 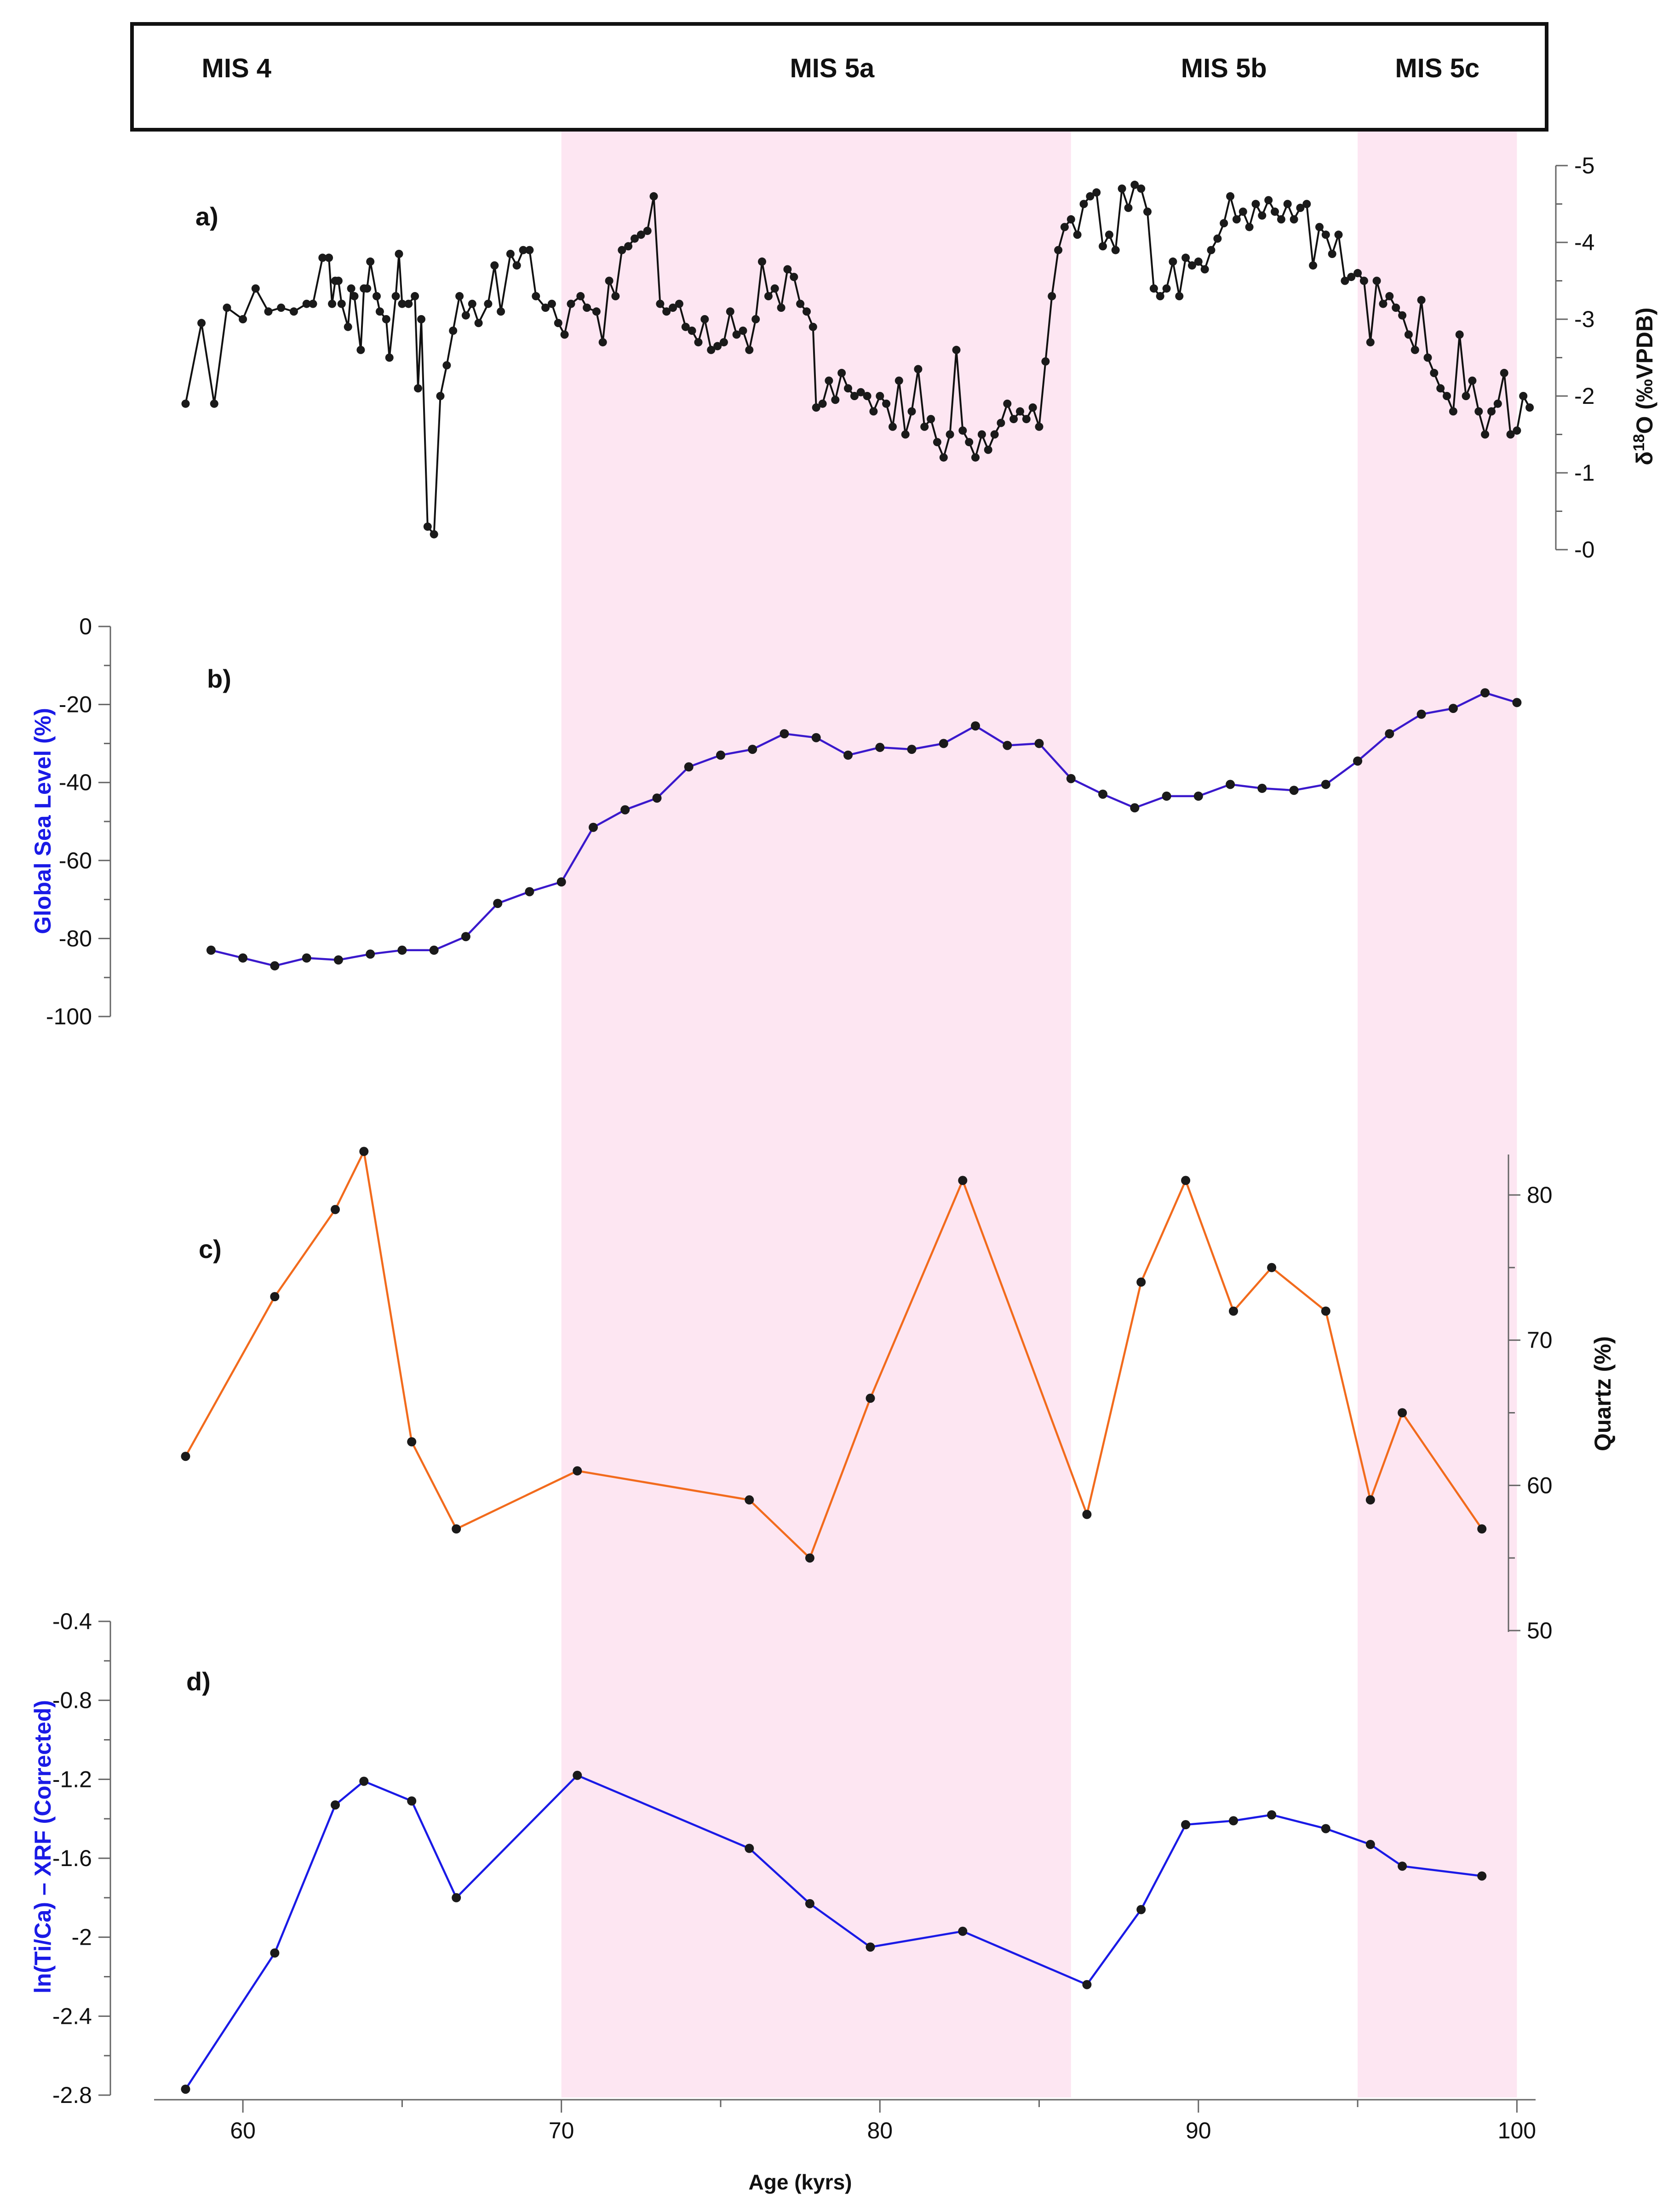 What do you see at coordinates (1540, 1340) in the screenshot?
I see `panel-c-tick-label: 70` at bounding box center [1540, 1340].